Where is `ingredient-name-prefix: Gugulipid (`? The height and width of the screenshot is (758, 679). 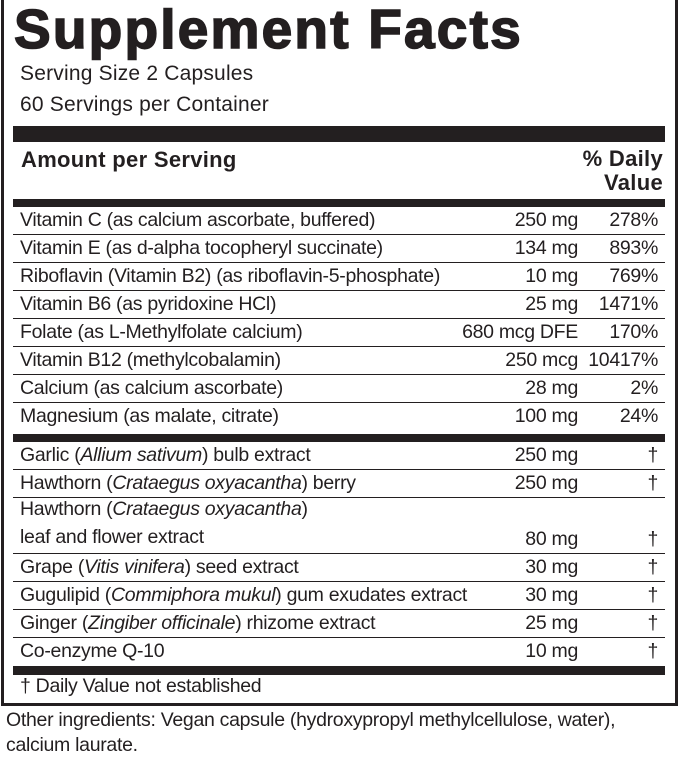 ingredient-name-prefix: Gugulipid ( is located at coordinates (66, 595).